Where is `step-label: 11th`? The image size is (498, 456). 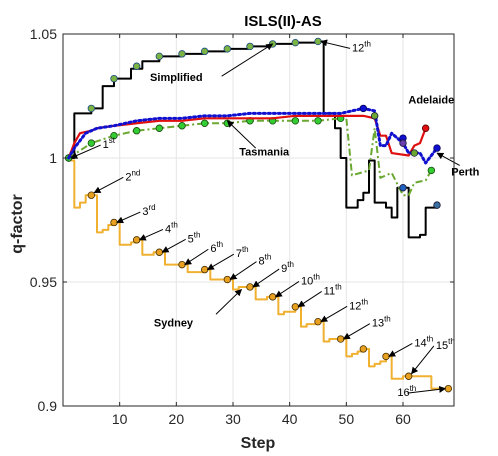 step-label: 11th is located at coordinates (333, 289).